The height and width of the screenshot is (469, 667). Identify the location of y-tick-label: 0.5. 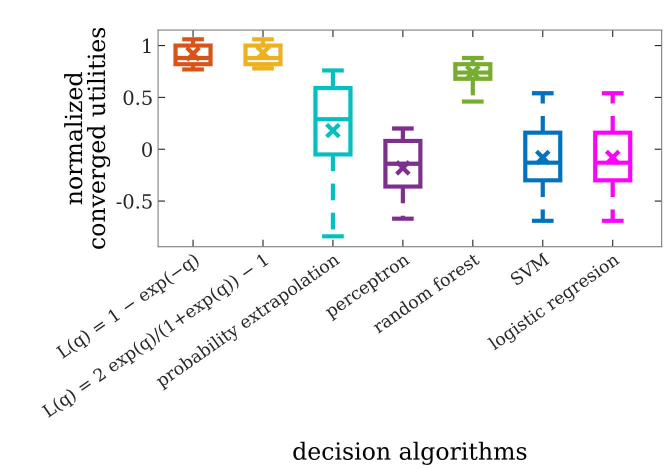
(138, 98).